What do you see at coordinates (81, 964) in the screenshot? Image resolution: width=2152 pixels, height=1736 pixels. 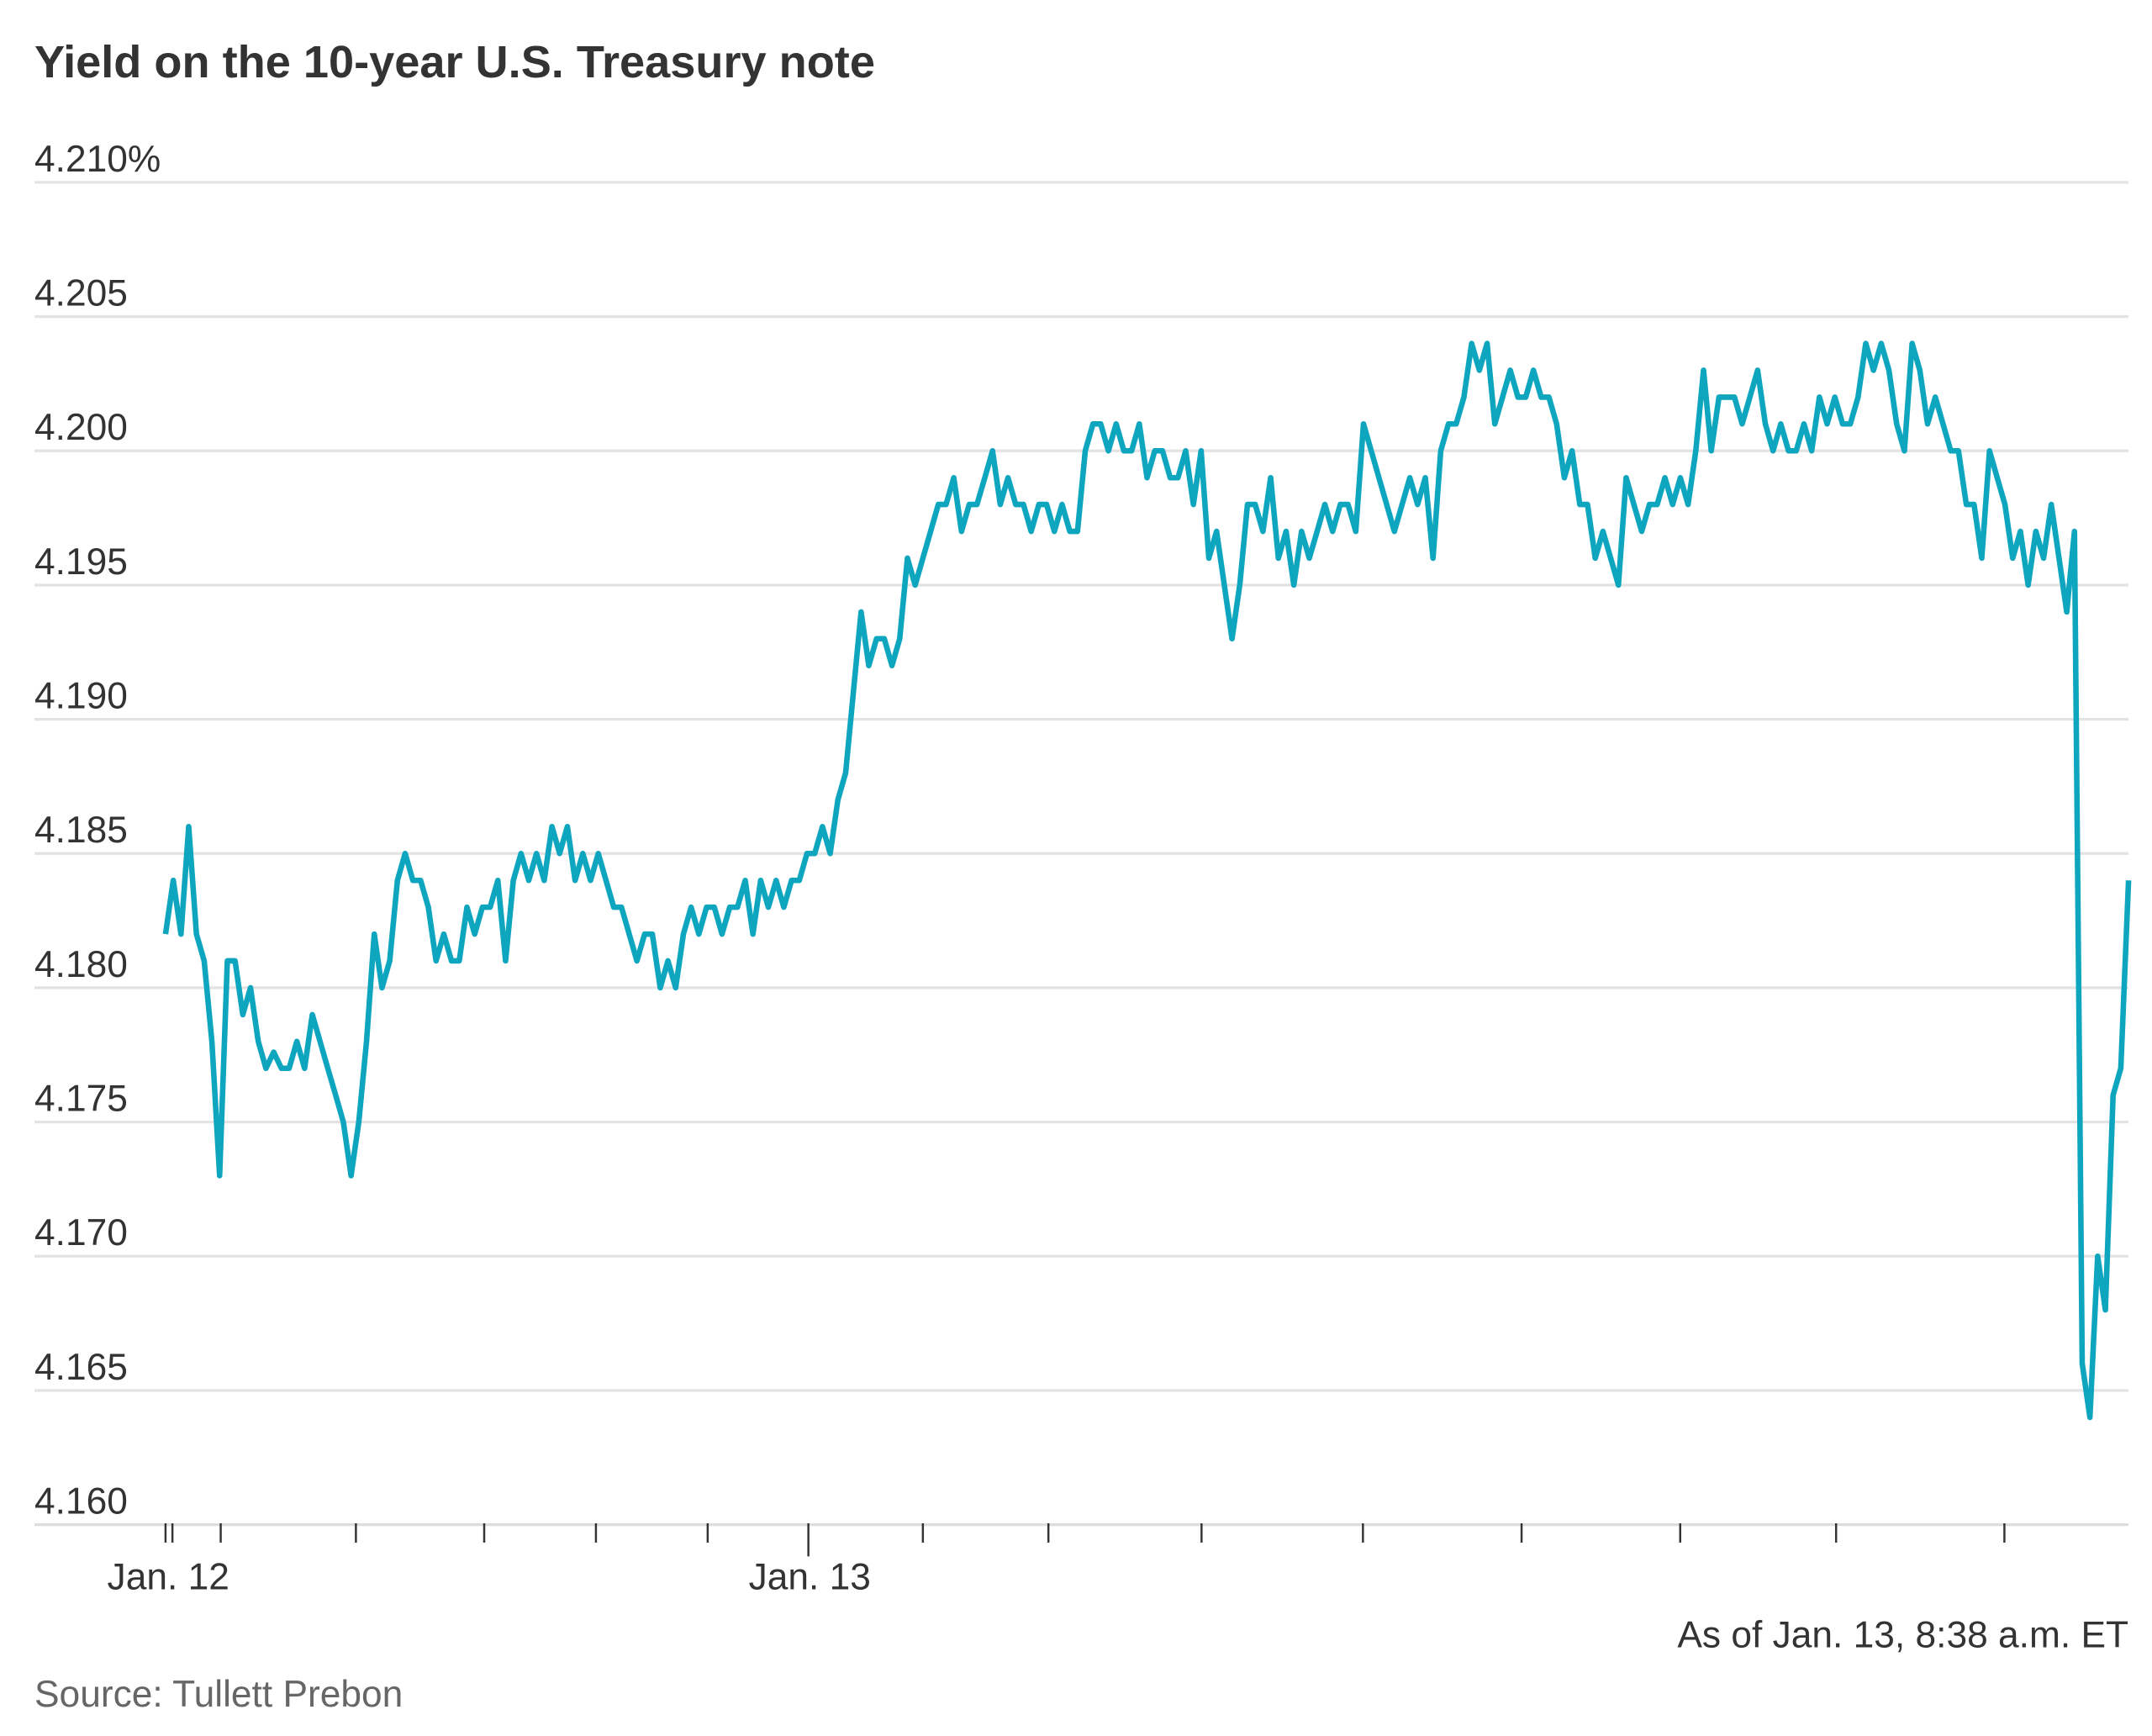 I see `y-tick-label: 4.180` at bounding box center [81, 964].